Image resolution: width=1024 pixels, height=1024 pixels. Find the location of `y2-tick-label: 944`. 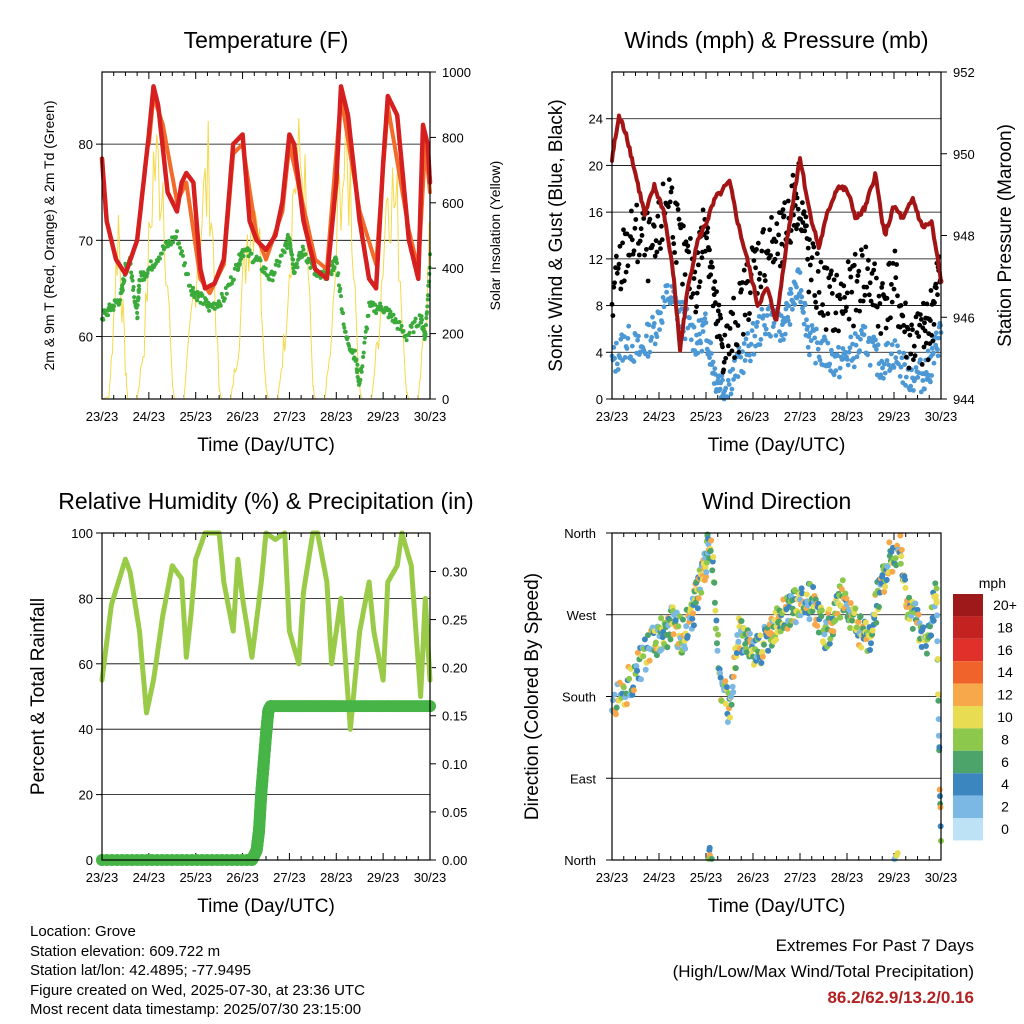

y2-tick-label: 944 is located at coordinates (964, 399).